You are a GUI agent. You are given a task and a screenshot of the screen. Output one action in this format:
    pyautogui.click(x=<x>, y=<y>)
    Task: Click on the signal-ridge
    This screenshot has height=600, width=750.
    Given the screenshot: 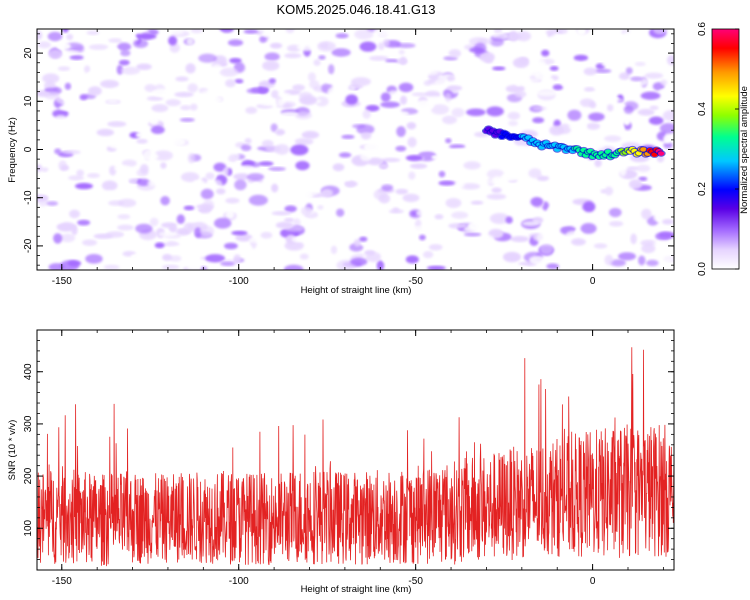 What is the action you would take?
    pyautogui.click(x=573, y=143)
    